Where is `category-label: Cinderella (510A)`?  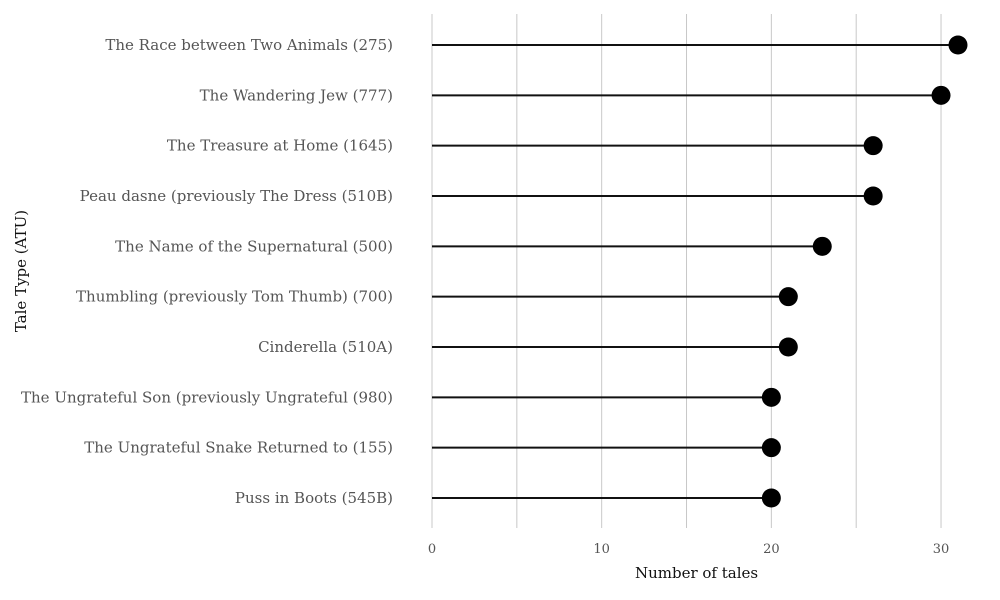 category-label: Cinderella (510A) is located at coordinates (325, 347).